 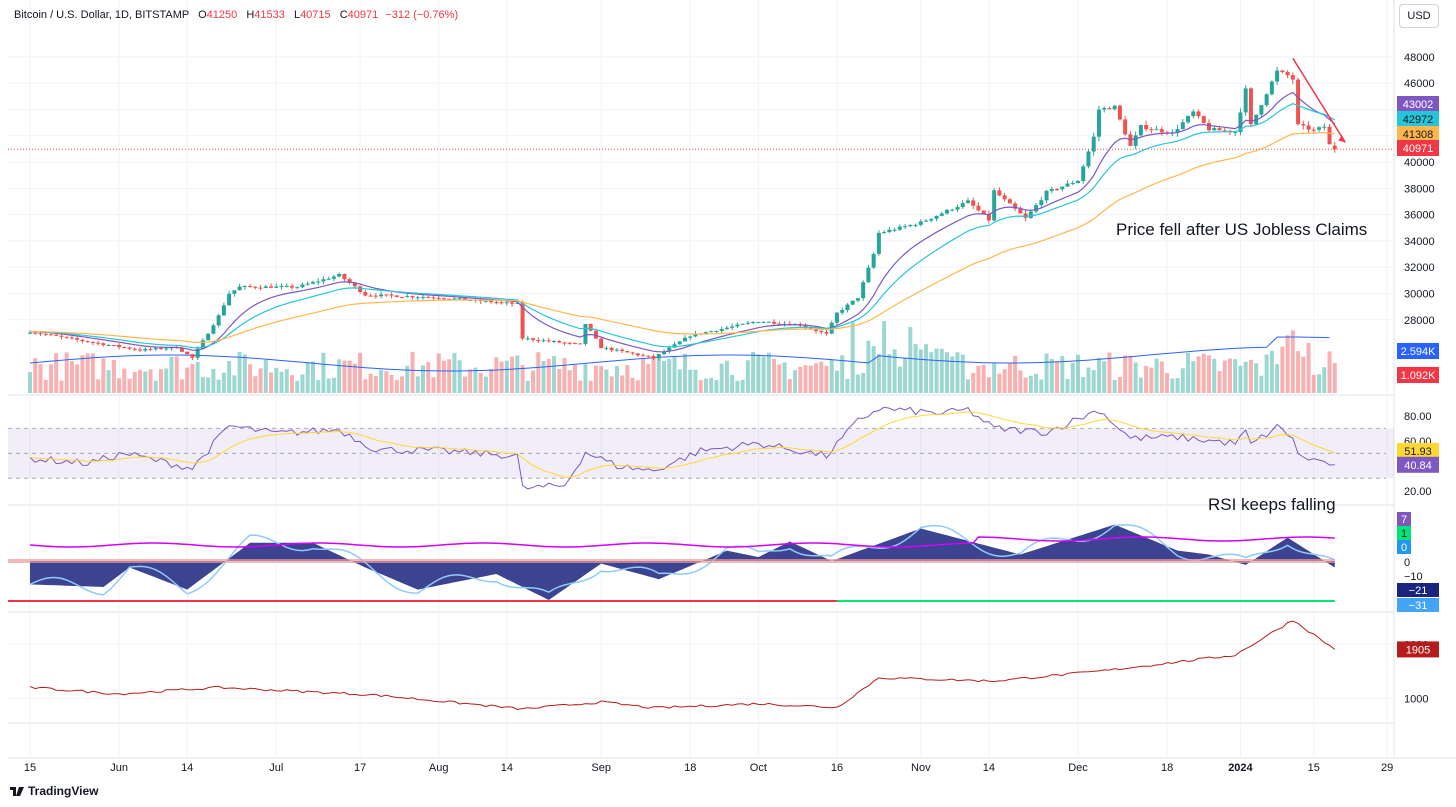 I want to click on volume-ma-line, so click(x=679, y=354).